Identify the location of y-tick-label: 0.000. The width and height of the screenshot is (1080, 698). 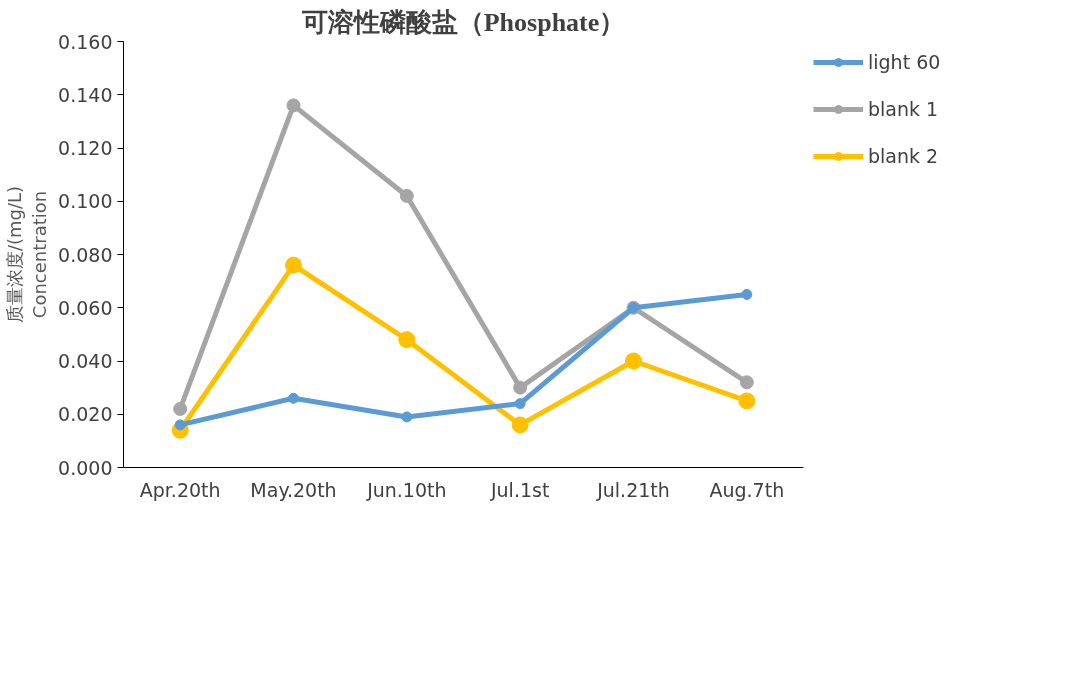
(85, 467).